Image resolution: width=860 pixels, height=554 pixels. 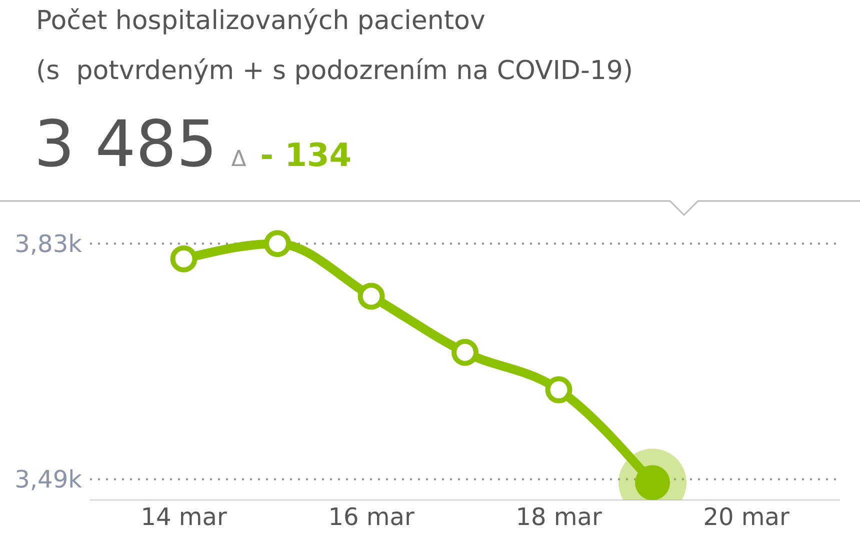 What do you see at coordinates (371, 517) in the screenshot?
I see `x-tick-label: 16 mar` at bounding box center [371, 517].